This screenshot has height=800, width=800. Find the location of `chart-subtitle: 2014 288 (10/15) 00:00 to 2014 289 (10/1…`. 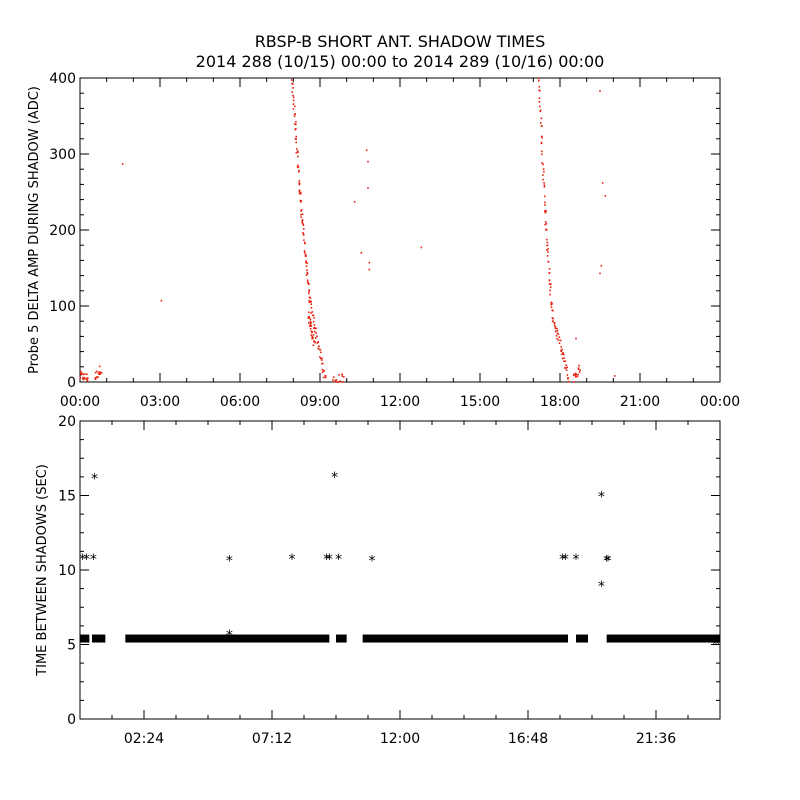

chart-subtitle: 2014 288 (10/15) 00:00 to 2014 289 (10/1… is located at coordinates (400, 61).